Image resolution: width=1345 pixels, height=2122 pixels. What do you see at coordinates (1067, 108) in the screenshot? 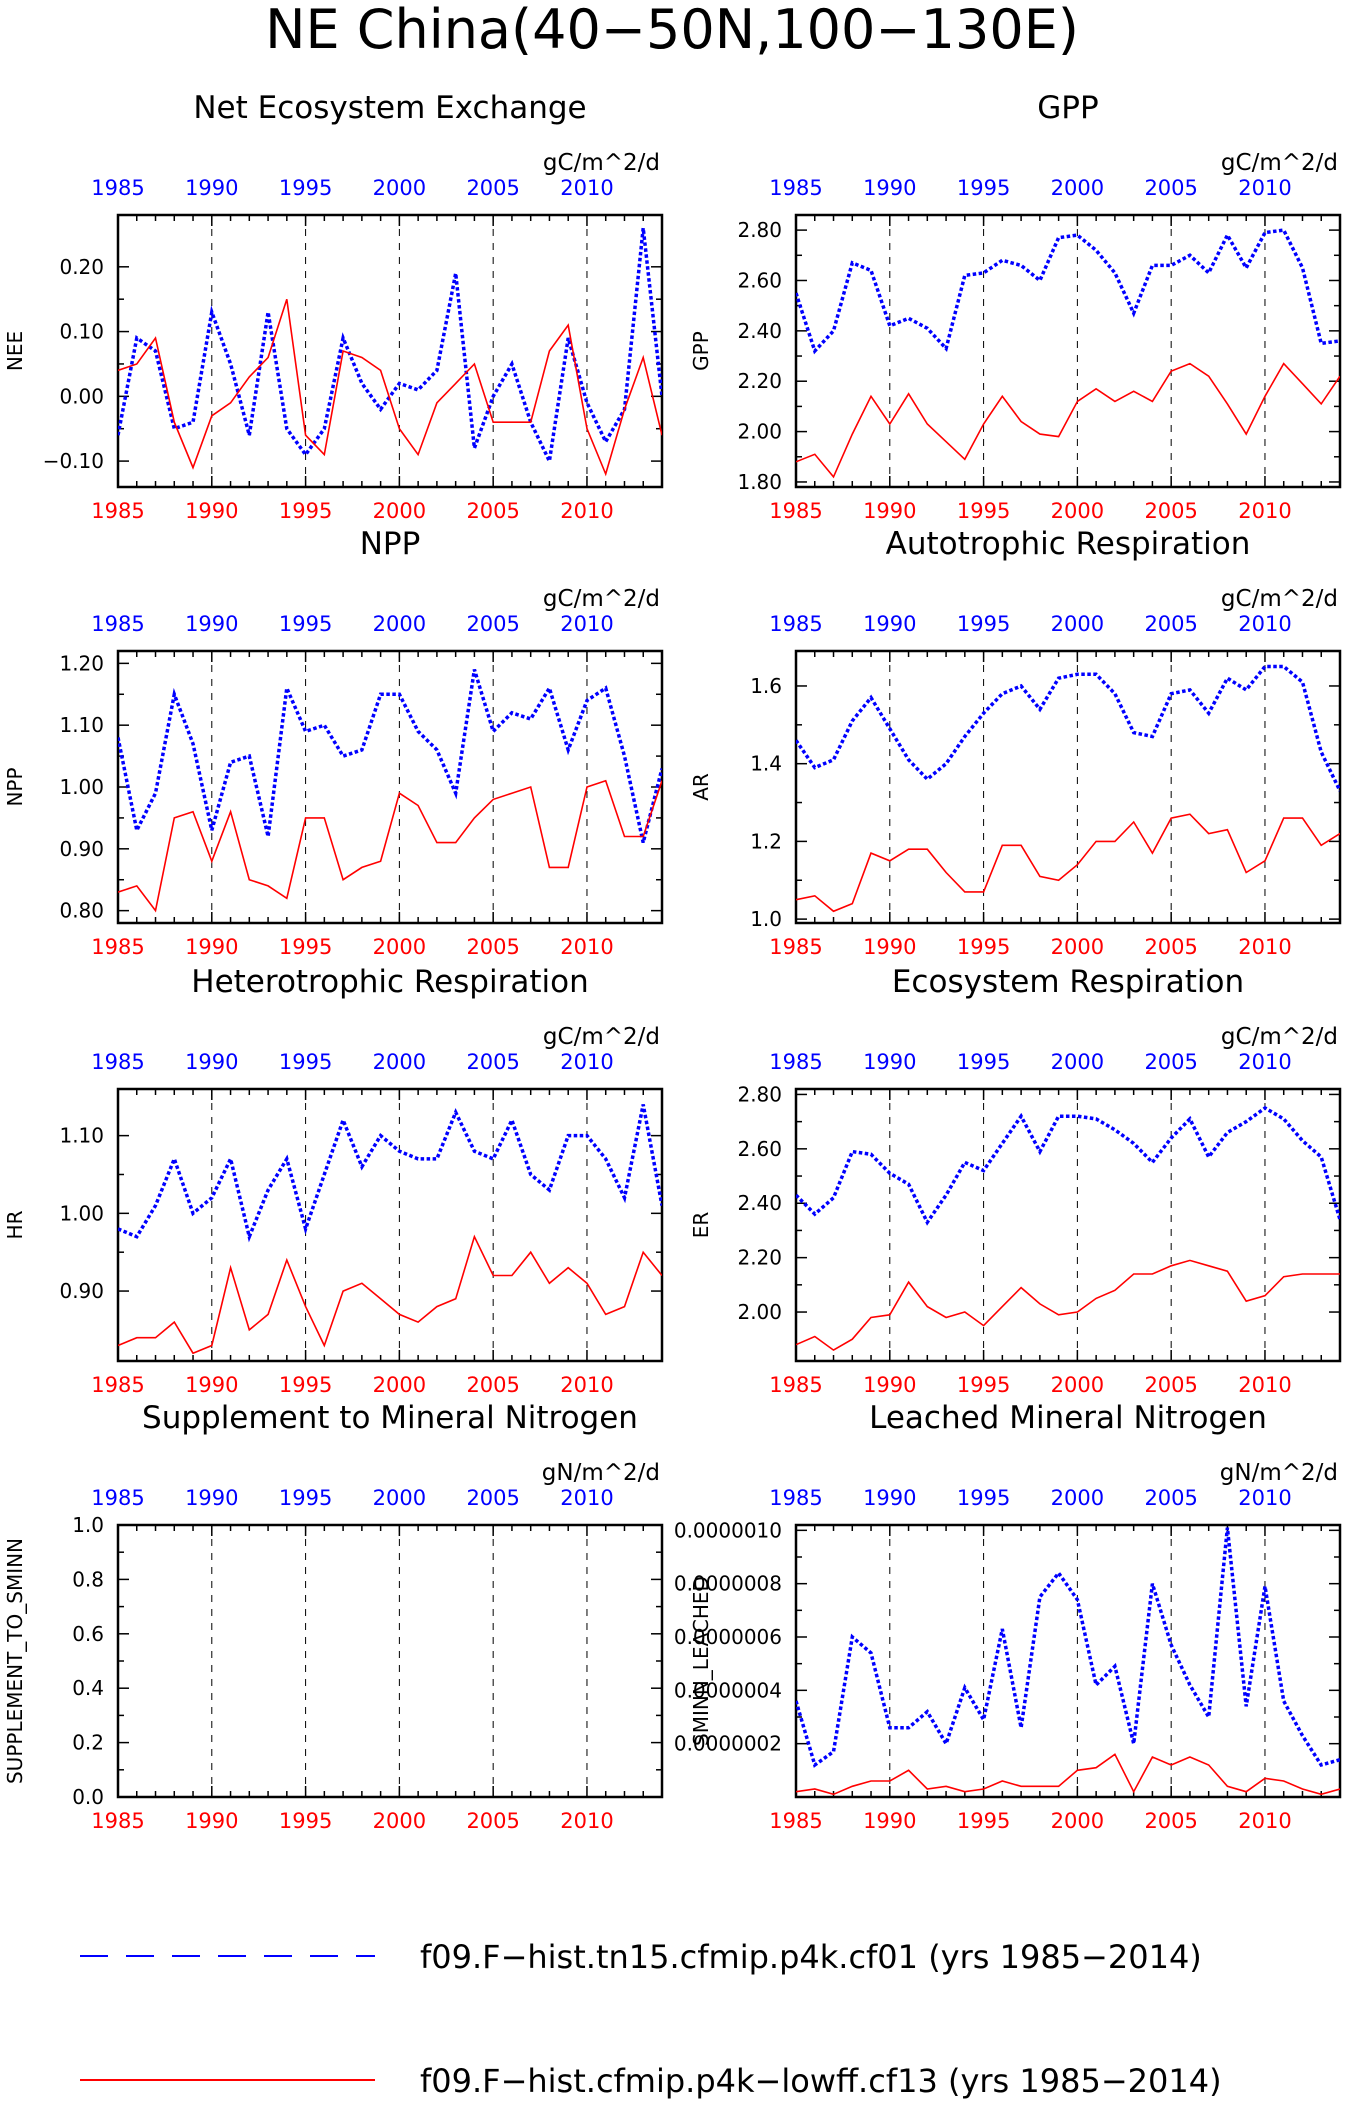
I see `panel-title-gpp: GPP` at bounding box center [1067, 108].